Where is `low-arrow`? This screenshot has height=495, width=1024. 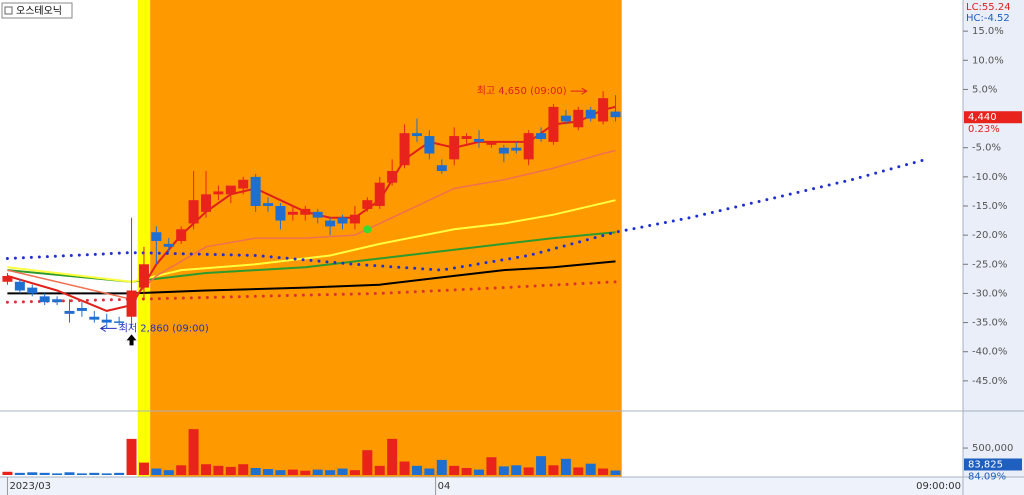
low-arrow is located at coordinates (131, 340).